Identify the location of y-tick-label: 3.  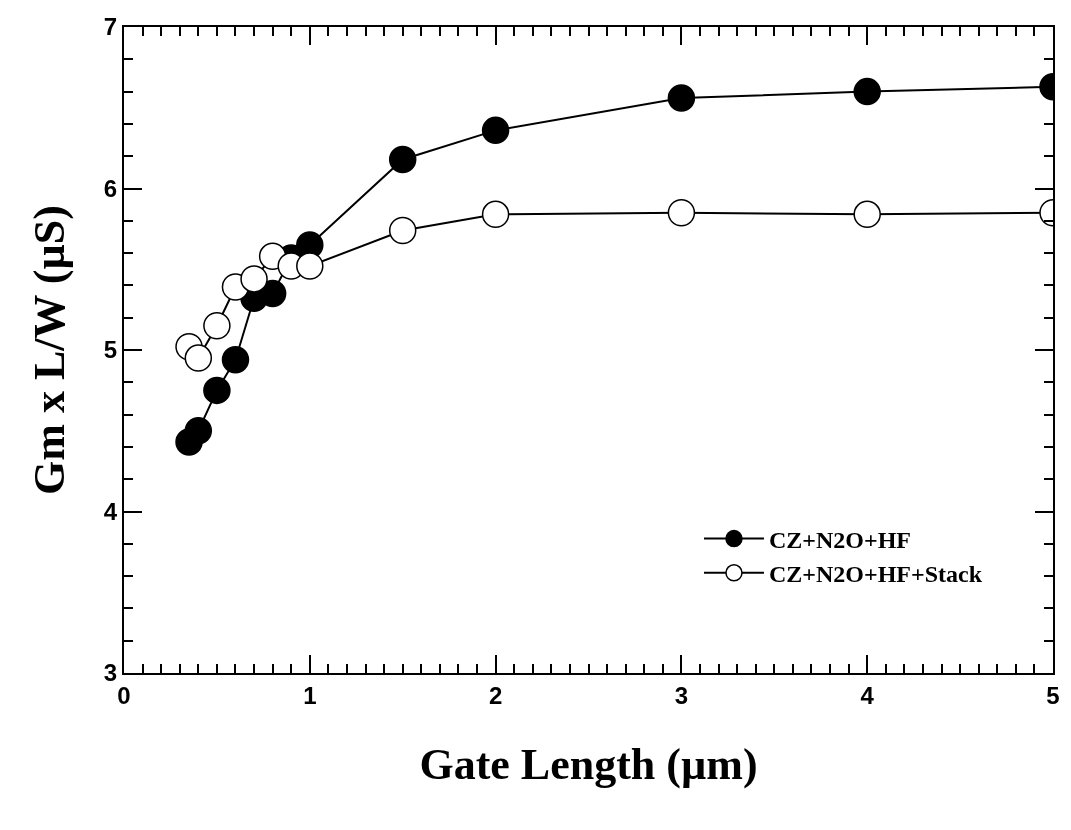
(110, 673).